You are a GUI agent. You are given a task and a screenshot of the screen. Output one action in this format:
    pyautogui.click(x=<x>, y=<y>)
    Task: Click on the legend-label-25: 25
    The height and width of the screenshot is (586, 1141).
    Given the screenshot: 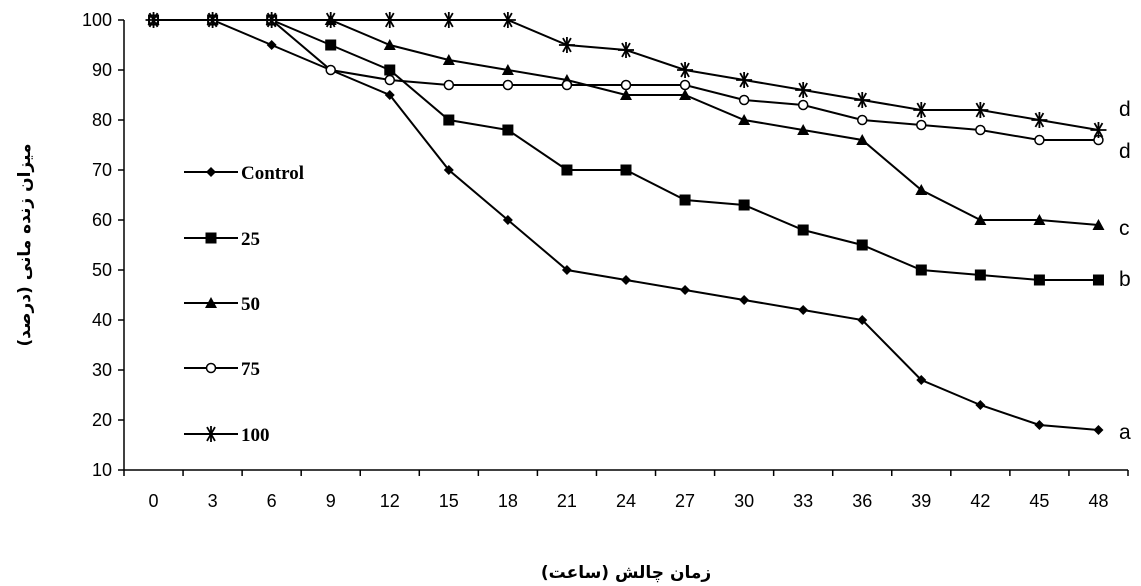 What is the action you would take?
    pyautogui.click(x=250, y=239)
    